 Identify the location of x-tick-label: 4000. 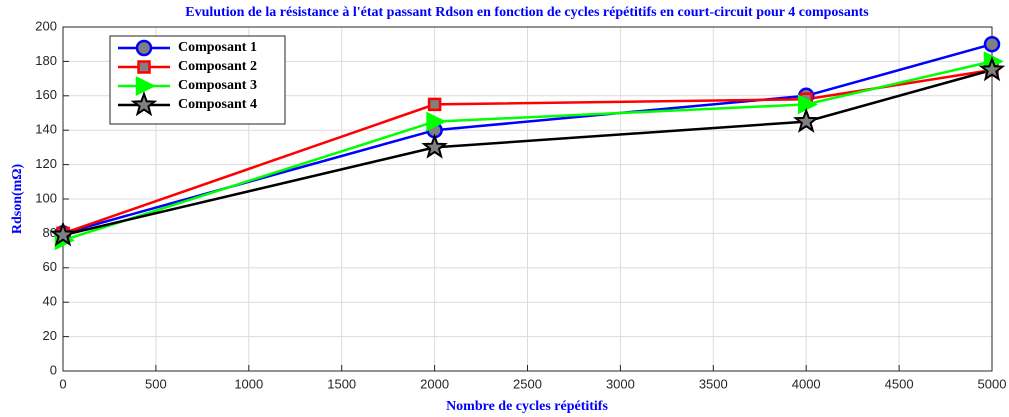
(806, 383).